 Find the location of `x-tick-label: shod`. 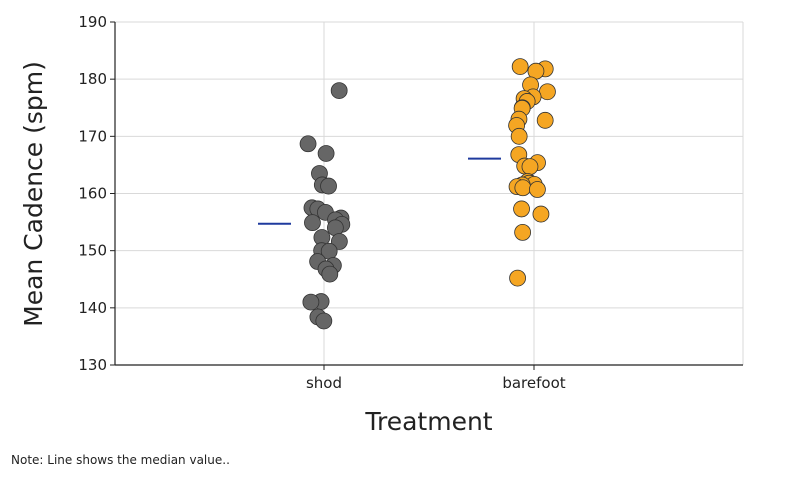

x-tick-label: shod is located at coordinates (324, 383).